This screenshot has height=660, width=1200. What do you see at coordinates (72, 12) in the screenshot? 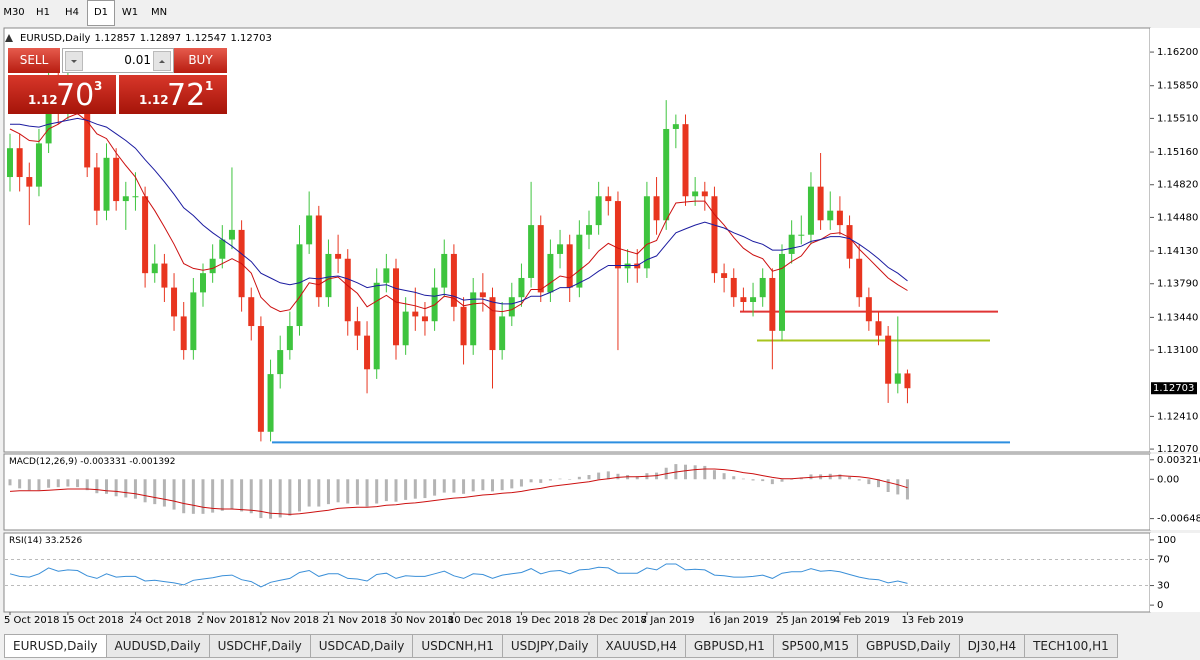
I see `timeframe-button: H4` at bounding box center [72, 12].